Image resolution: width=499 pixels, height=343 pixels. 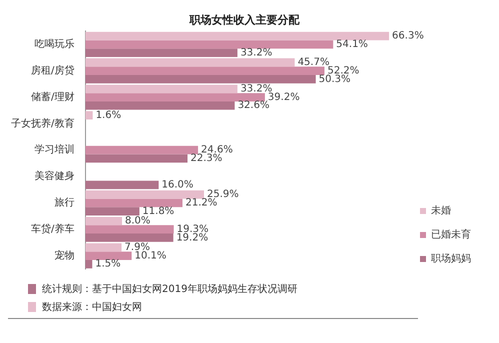 What do you see at coordinates (109, 115) in the screenshot?
I see `data-label: 1.6%` at bounding box center [109, 115].